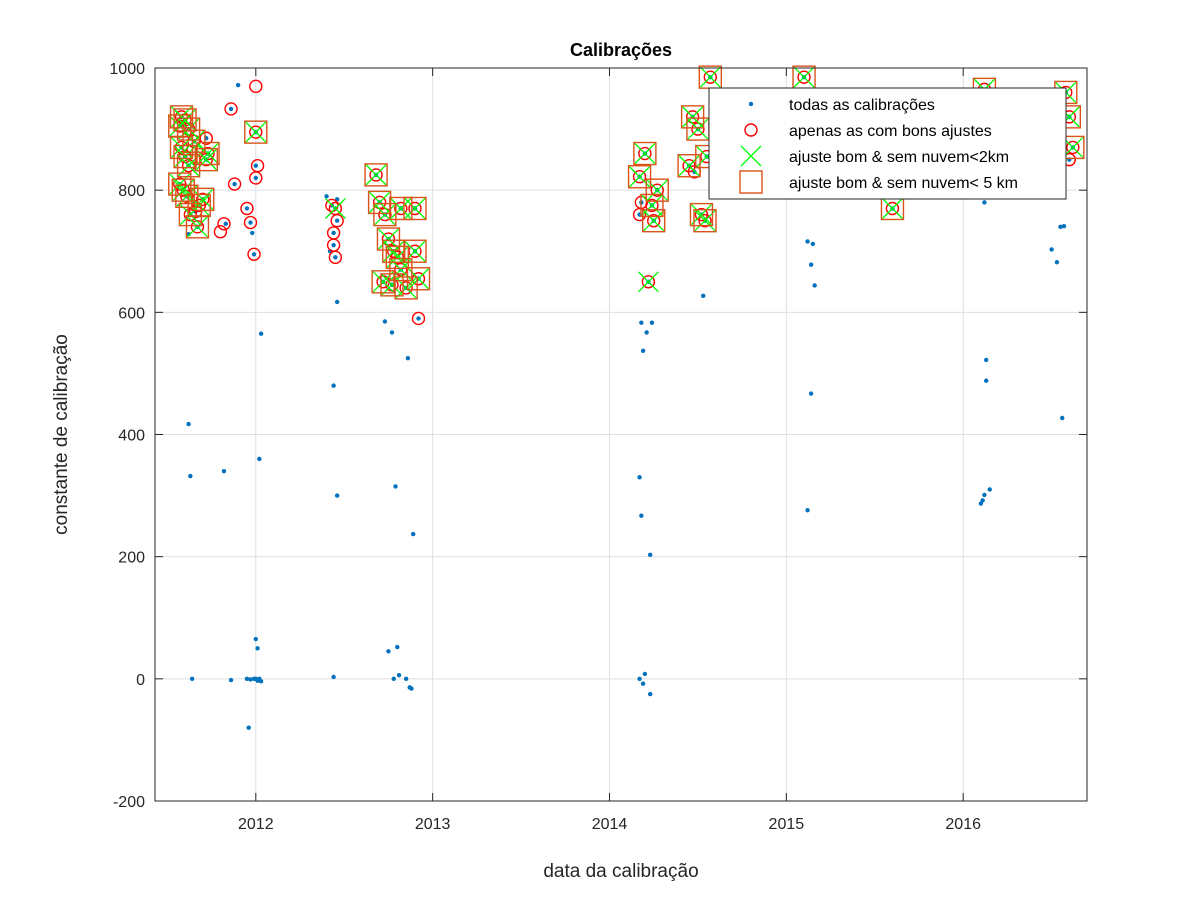 Image resolution: width=1200 pixels, height=900 pixels. Describe the element at coordinates (131, 313) in the screenshot. I see `y-tick-label: 600` at that location.